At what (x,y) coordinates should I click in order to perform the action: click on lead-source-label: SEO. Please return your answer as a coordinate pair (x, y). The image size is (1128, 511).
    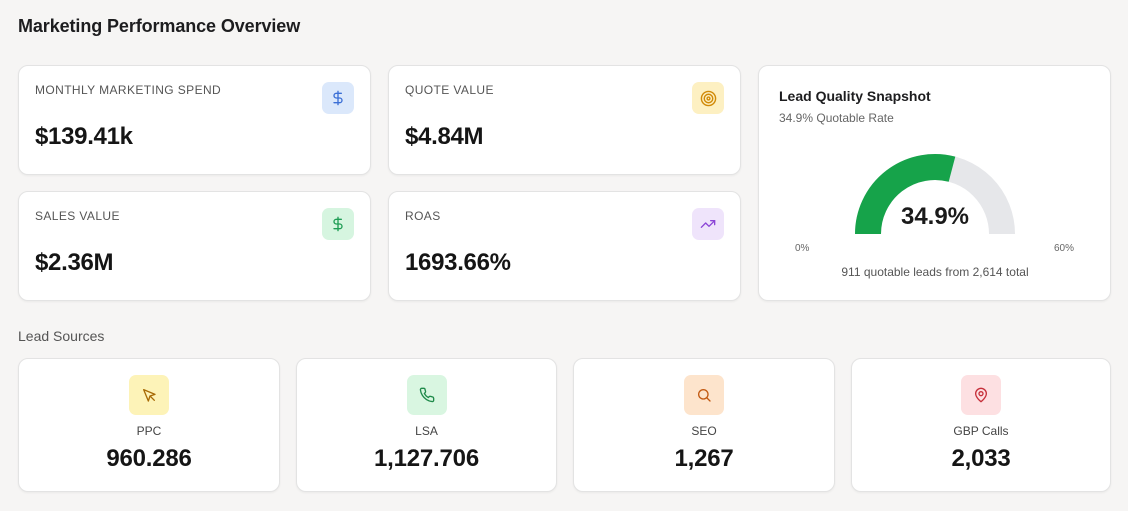
    Looking at the image, I should click on (704, 431).